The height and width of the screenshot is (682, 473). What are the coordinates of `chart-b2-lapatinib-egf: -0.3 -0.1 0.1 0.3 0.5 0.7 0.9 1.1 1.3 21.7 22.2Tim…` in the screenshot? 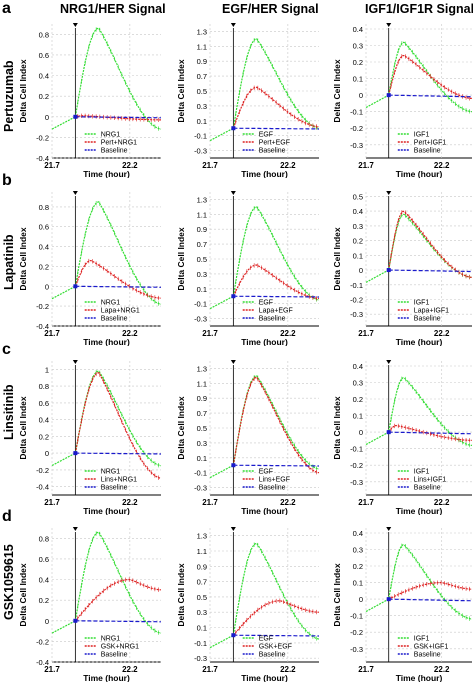 It's located at (248, 268).